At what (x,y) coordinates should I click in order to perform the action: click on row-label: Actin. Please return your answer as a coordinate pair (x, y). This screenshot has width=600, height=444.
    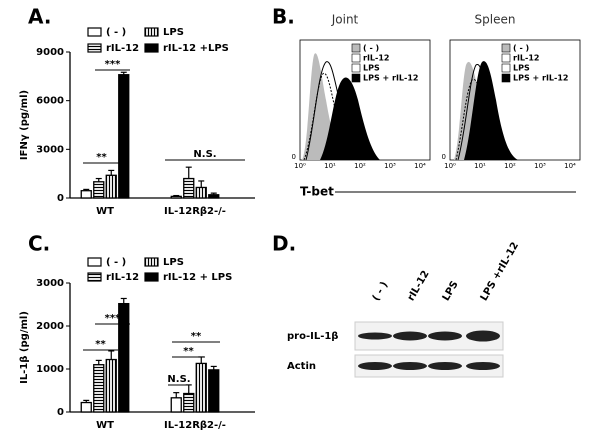
    Looking at the image, I should click on (301, 366).